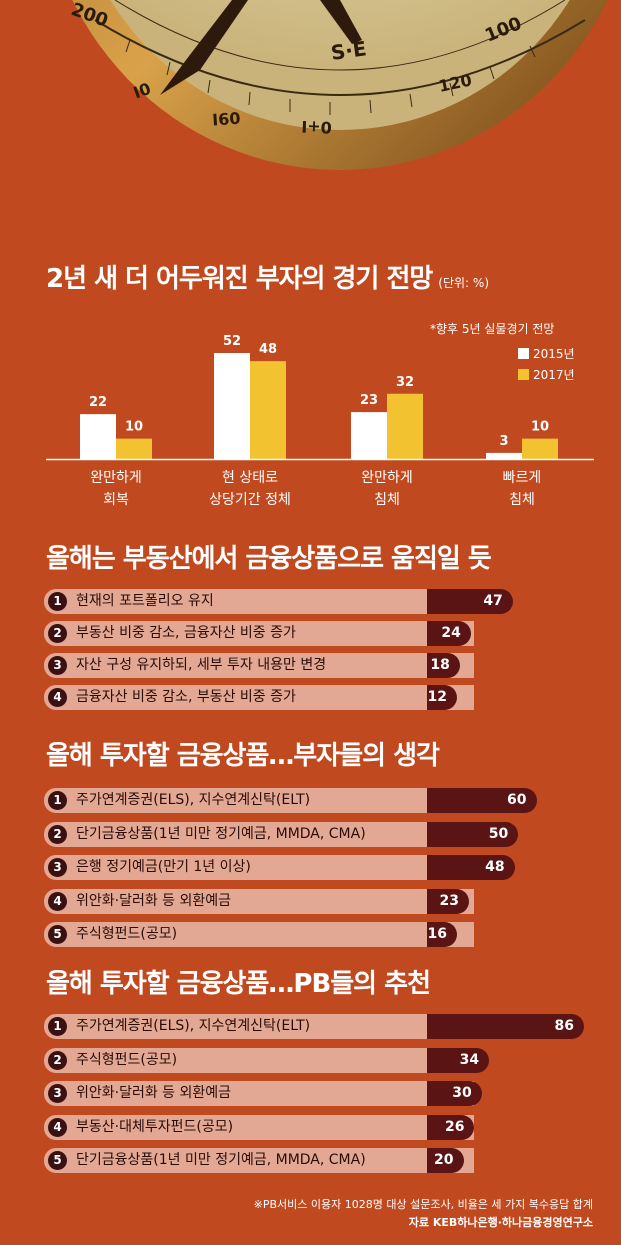 The height and width of the screenshot is (1245, 621). I want to click on compass-tick-label: 0+I, so click(316, 127).